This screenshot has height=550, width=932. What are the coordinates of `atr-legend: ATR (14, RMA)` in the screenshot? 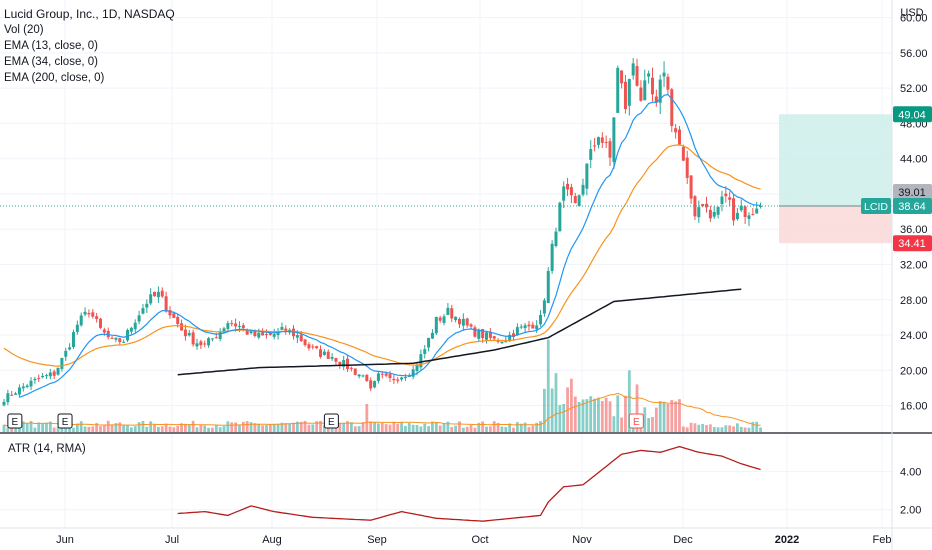 It's located at (47, 449).